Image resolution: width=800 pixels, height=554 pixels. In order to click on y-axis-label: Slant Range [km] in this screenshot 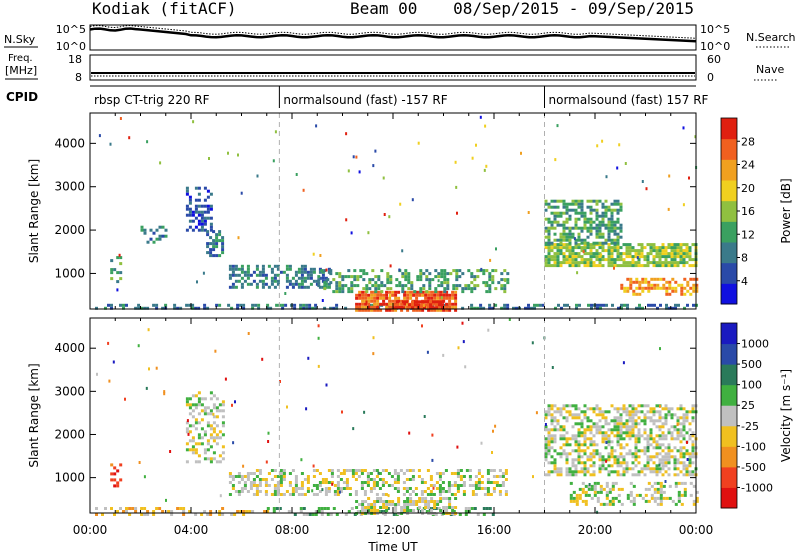, I will do `click(34, 415)`.